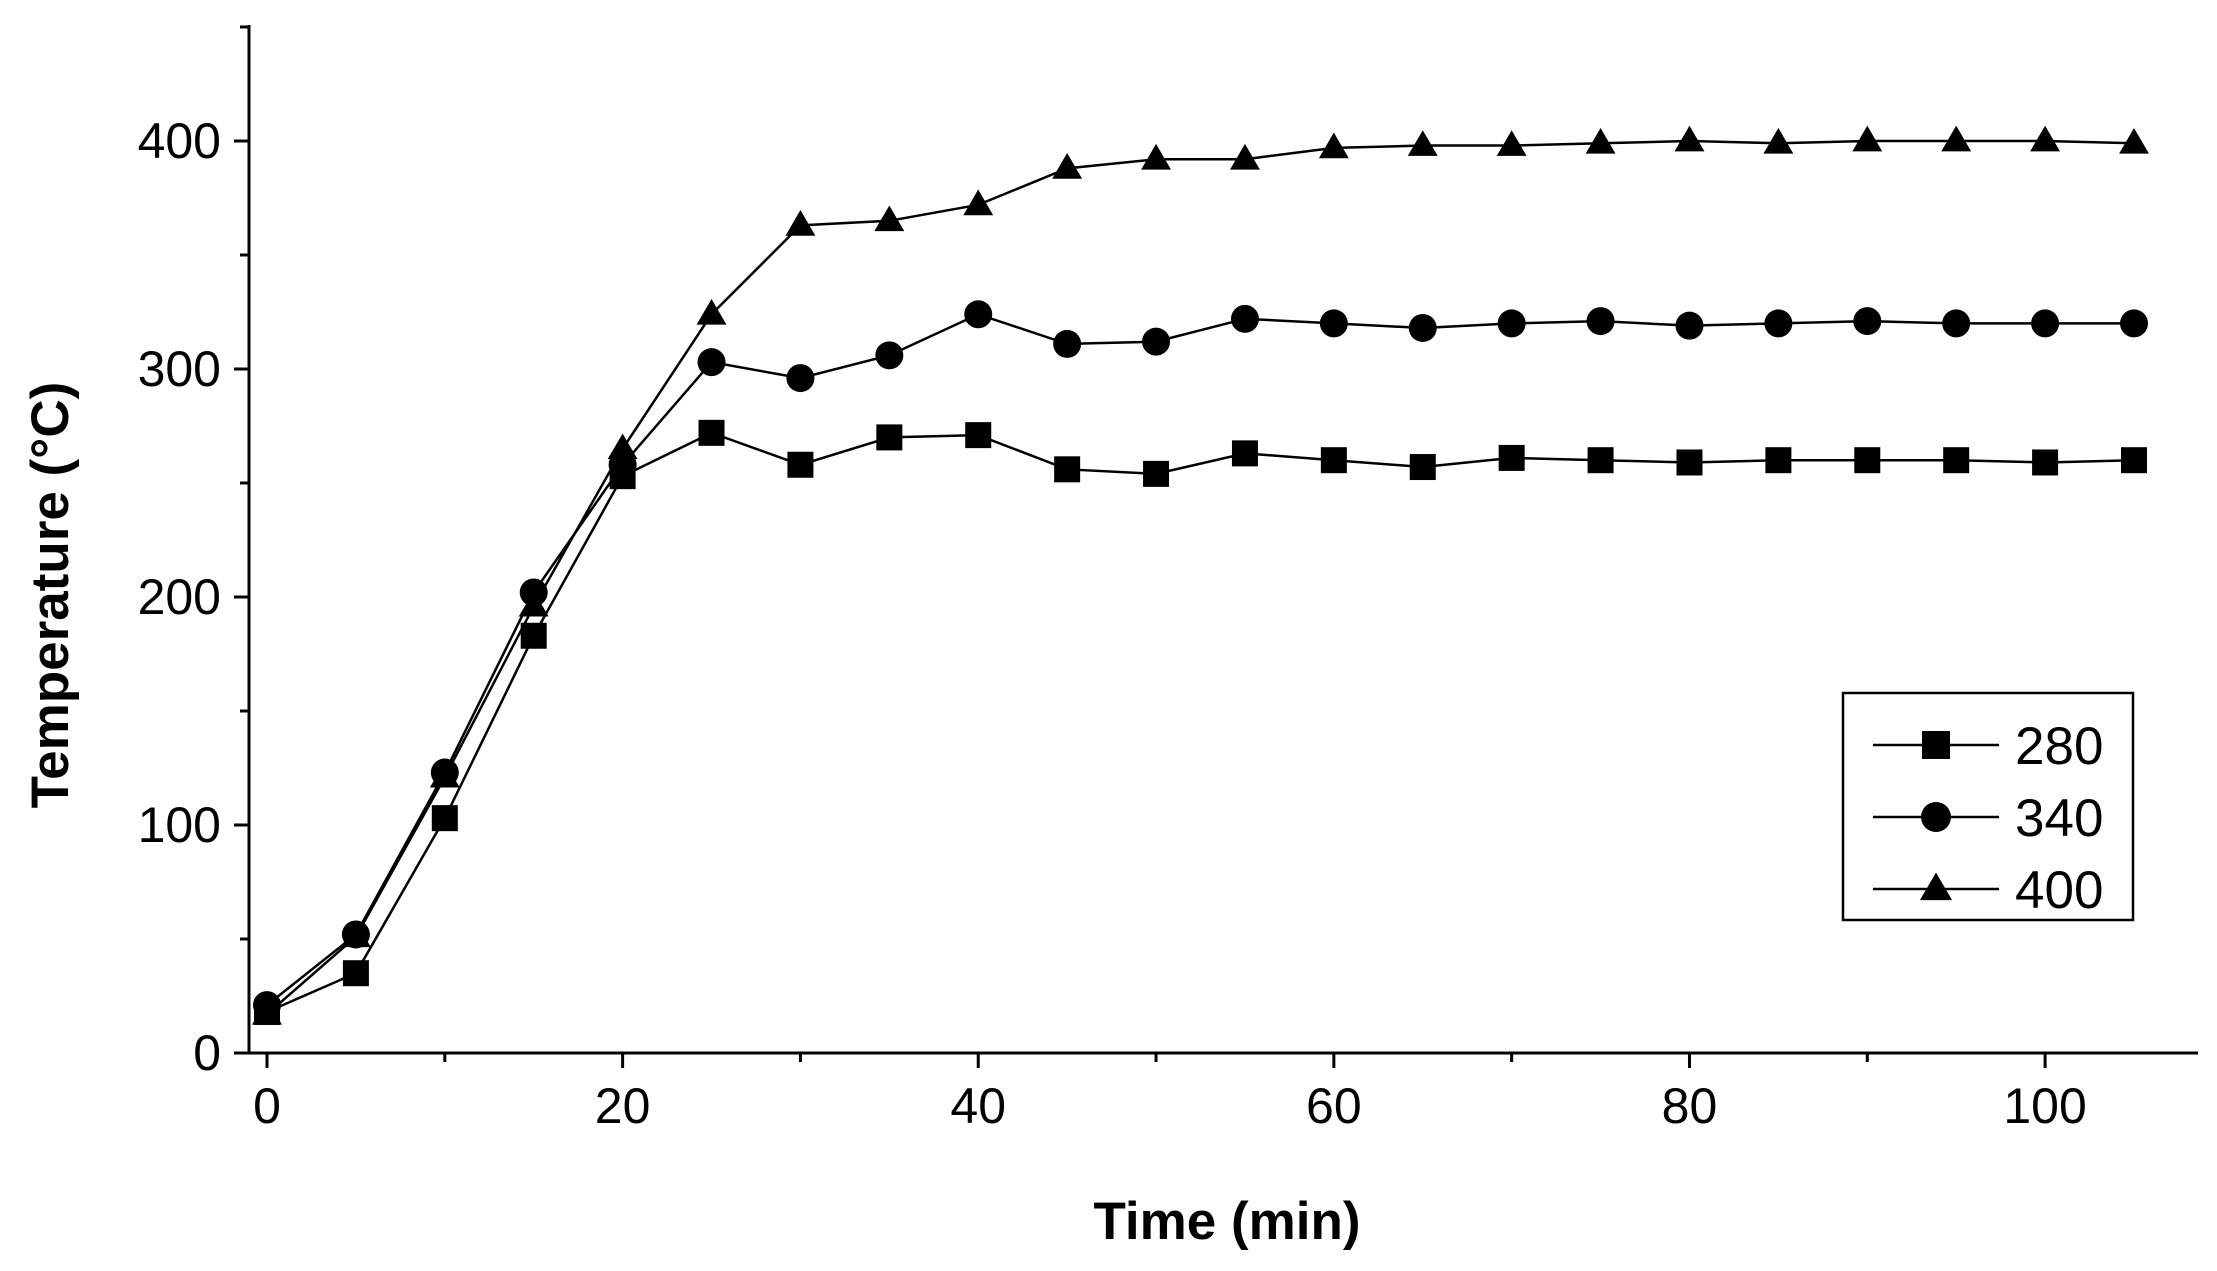 This screenshot has height=1271, width=2217. What do you see at coordinates (1690, 1106) in the screenshot?
I see `x-tick-label: 80` at bounding box center [1690, 1106].